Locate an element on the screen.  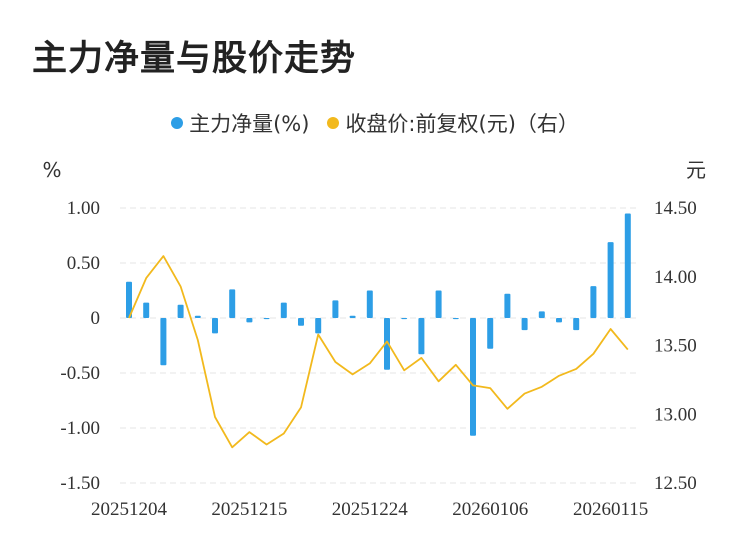
legend-marker-net-flow is located at coordinates (177, 123).